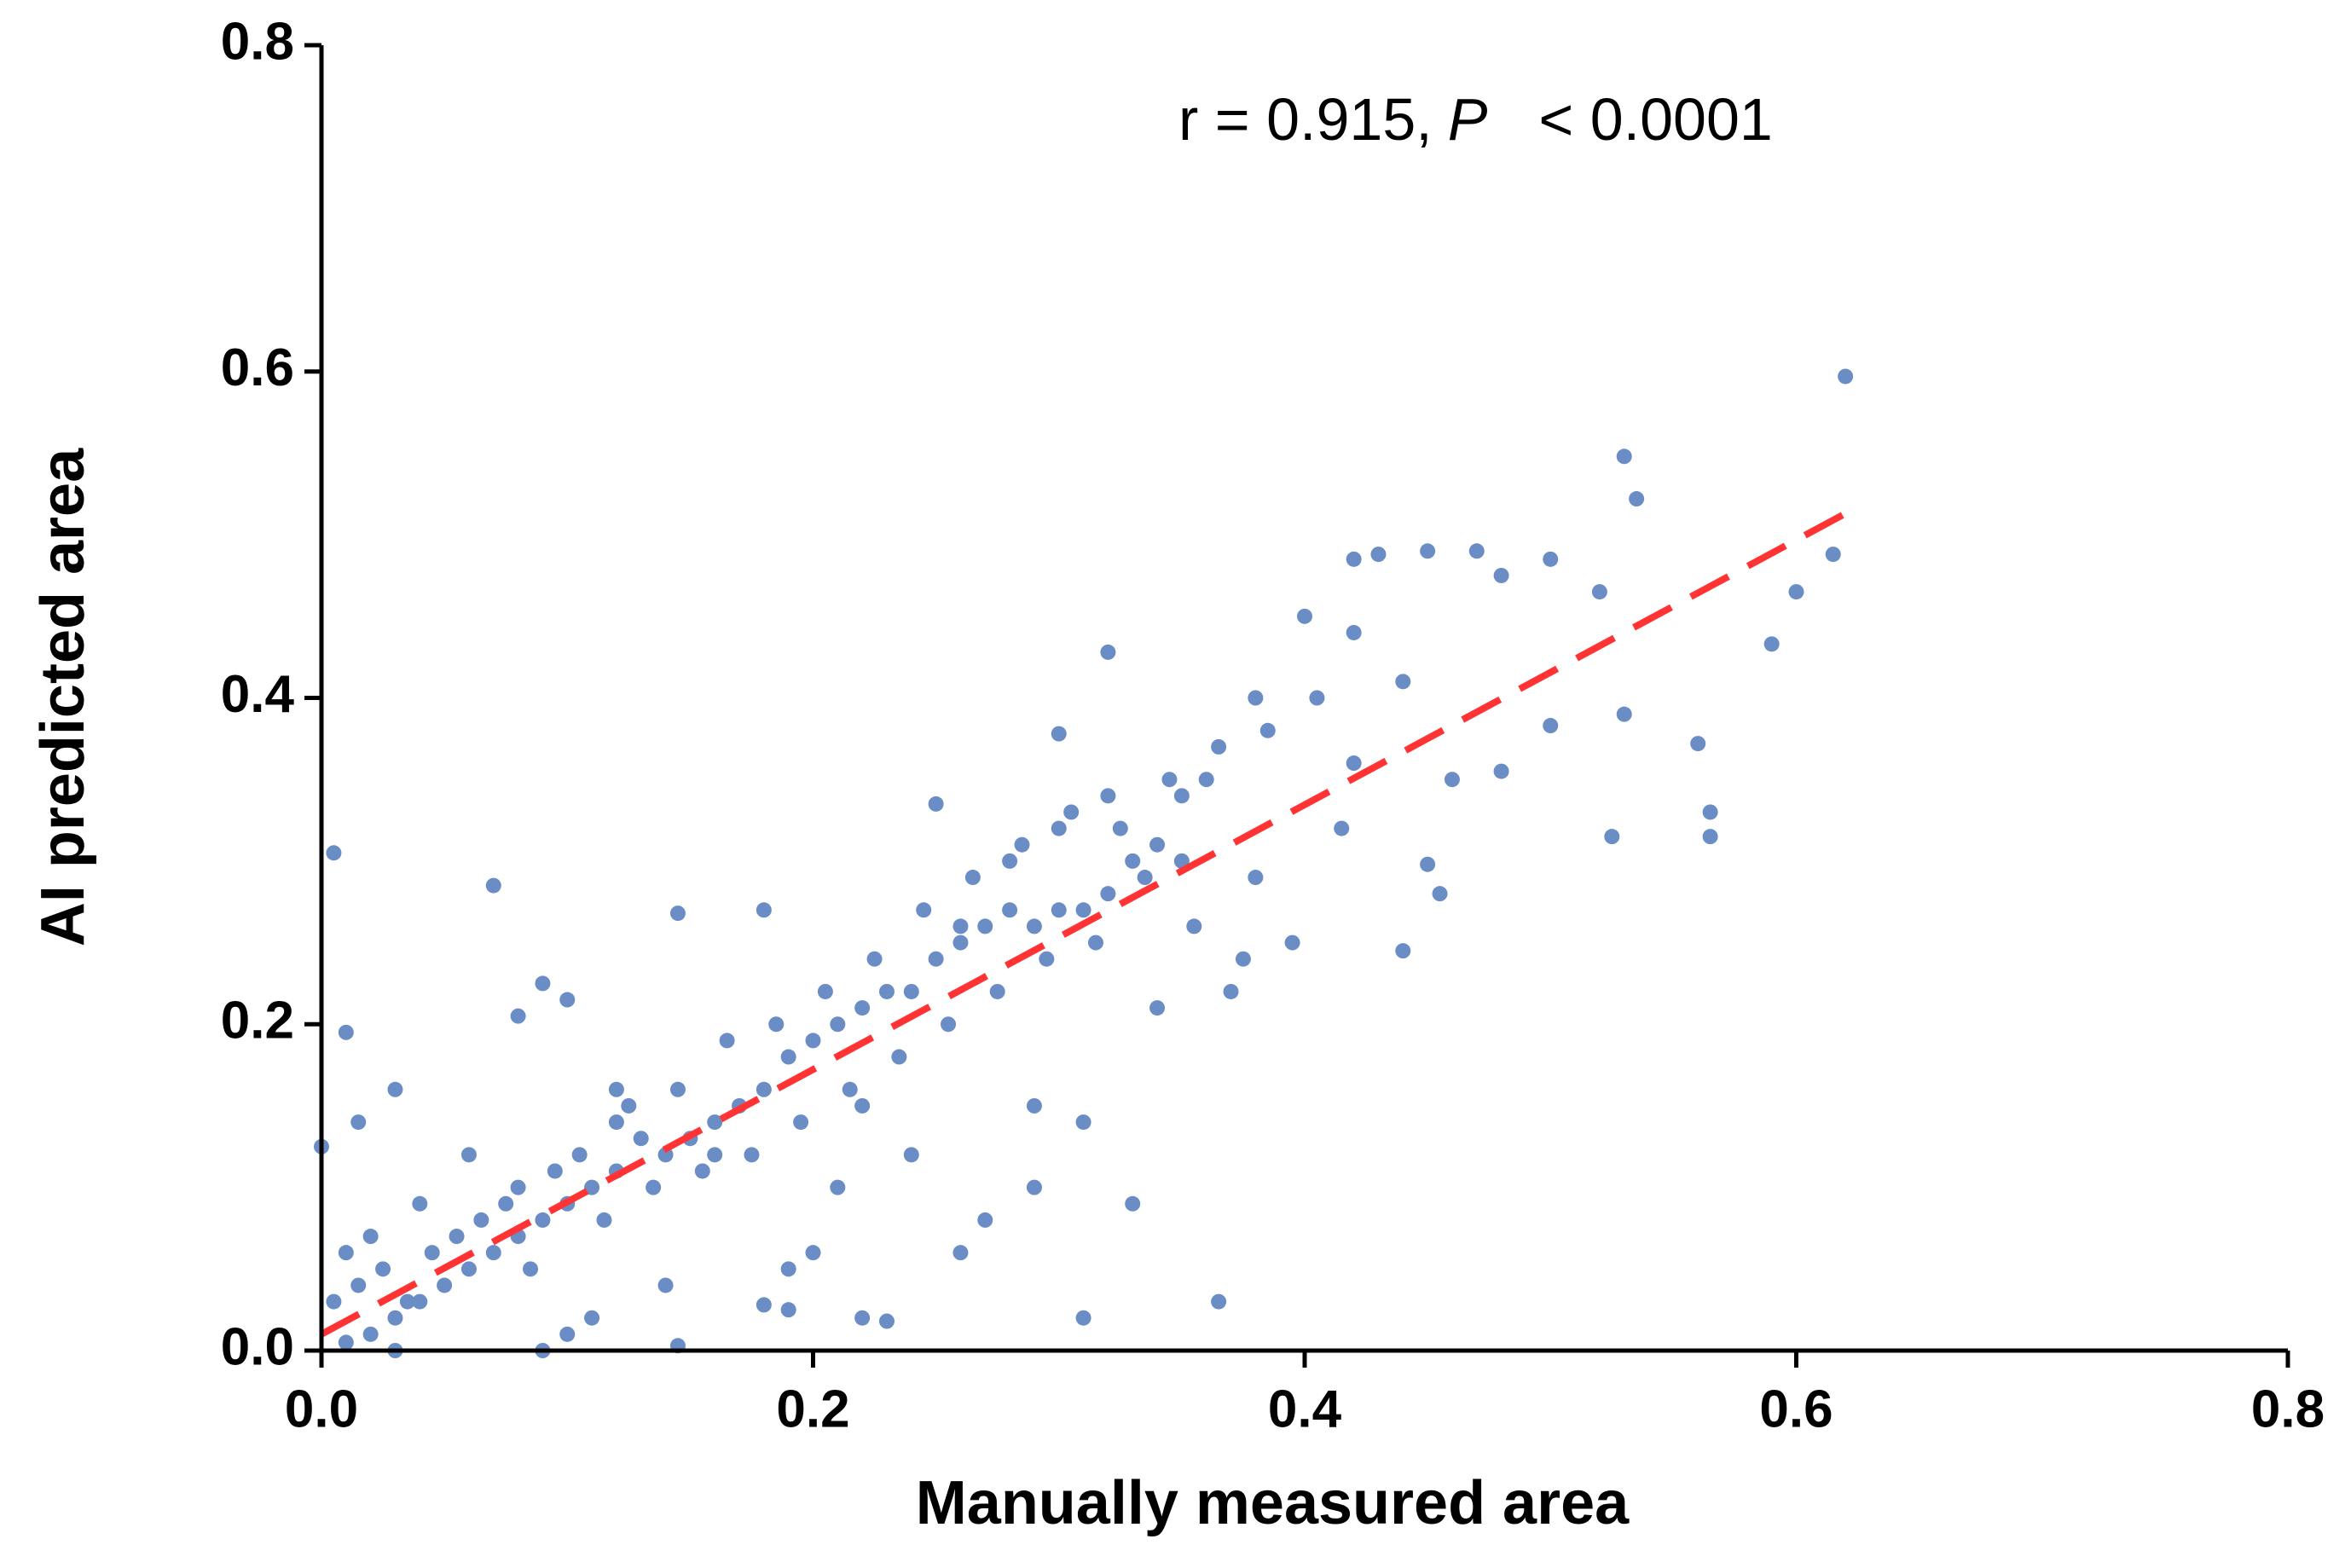  What do you see at coordinates (2288, 1409) in the screenshot?
I see `x-tick-label: 0.8` at bounding box center [2288, 1409].